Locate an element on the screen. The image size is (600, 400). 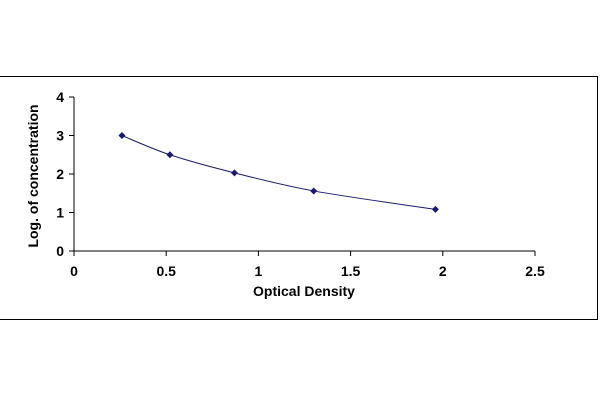
x-tick-label: 2 is located at coordinates (443, 271).